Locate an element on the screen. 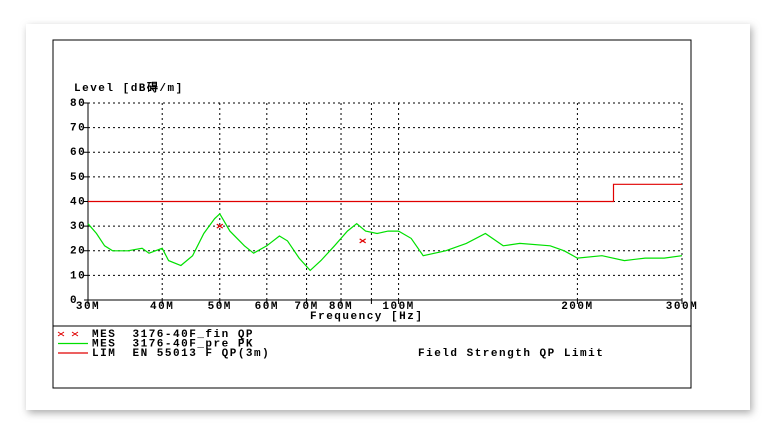 The width and height of the screenshot is (777, 441). x-tick-label: 80M is located at coordinates (341, 307).